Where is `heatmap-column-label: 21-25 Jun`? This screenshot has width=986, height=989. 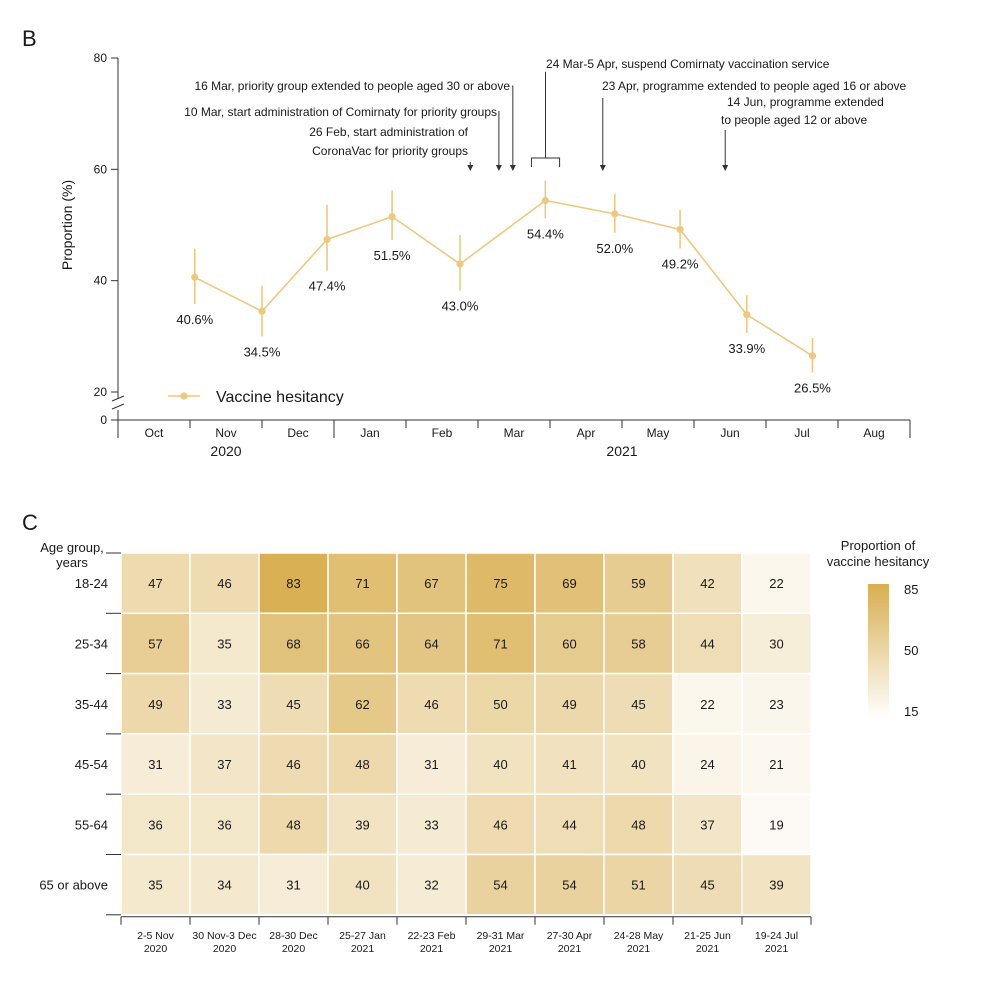 heatmap-column-label: 21-25 Jun is located at coordinates (707, 936).